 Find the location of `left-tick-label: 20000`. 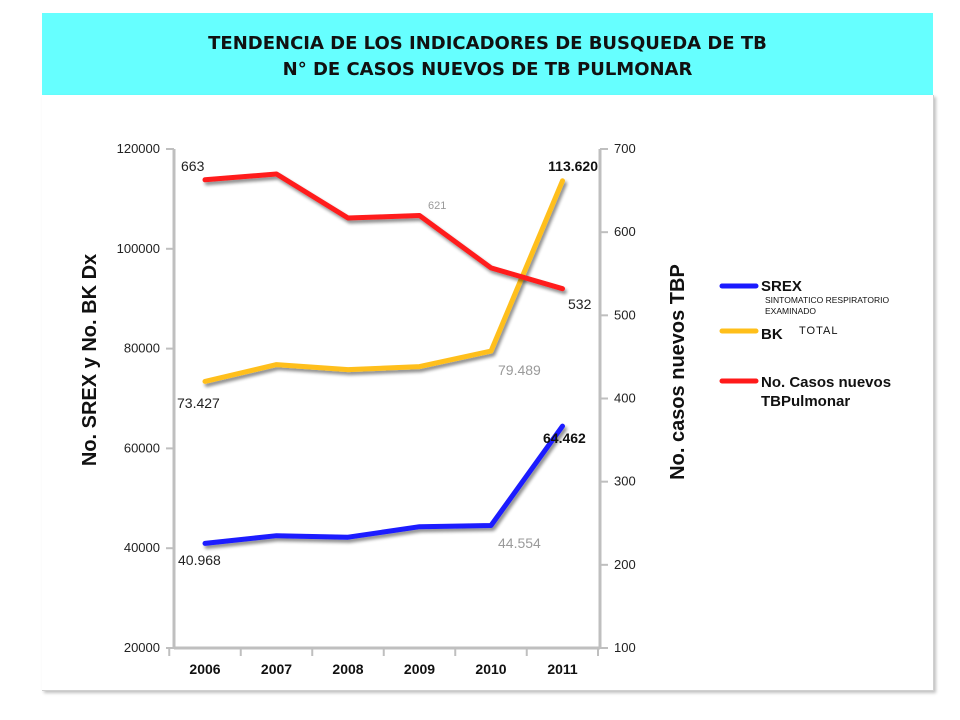

left-tick-label: 20000 is located at coordinates (142, 647).